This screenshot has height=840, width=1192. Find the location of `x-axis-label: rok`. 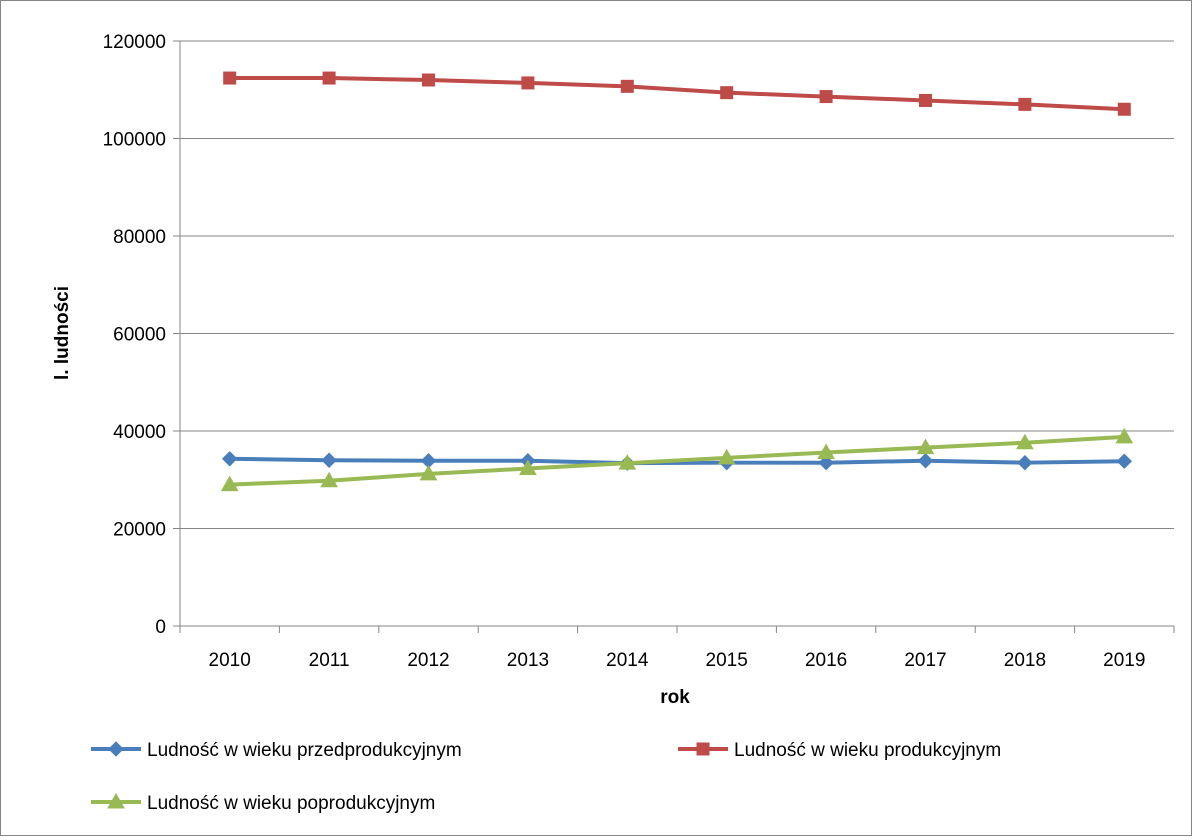

x-axis-label: rok is located at coordinates (675, 697).